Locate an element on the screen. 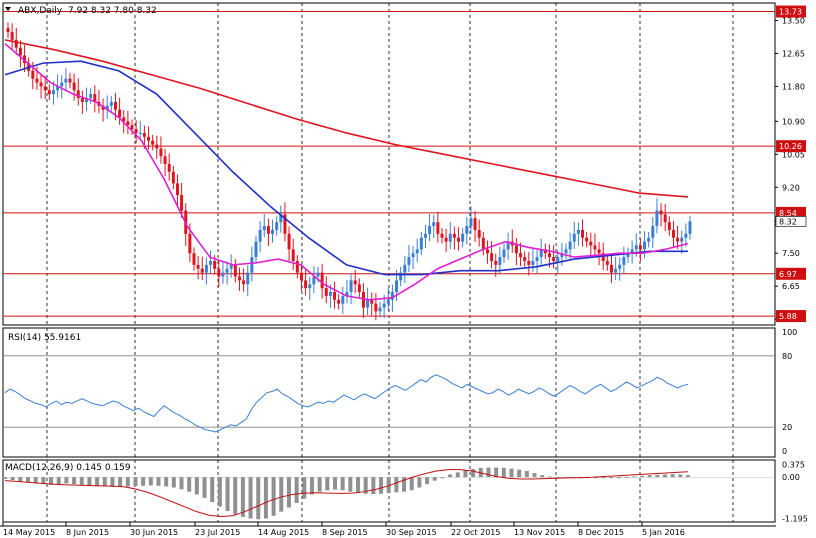 This screenshot has width=816, height=538. price-tick-label: 11.80 is located at coordinates (793, 86).